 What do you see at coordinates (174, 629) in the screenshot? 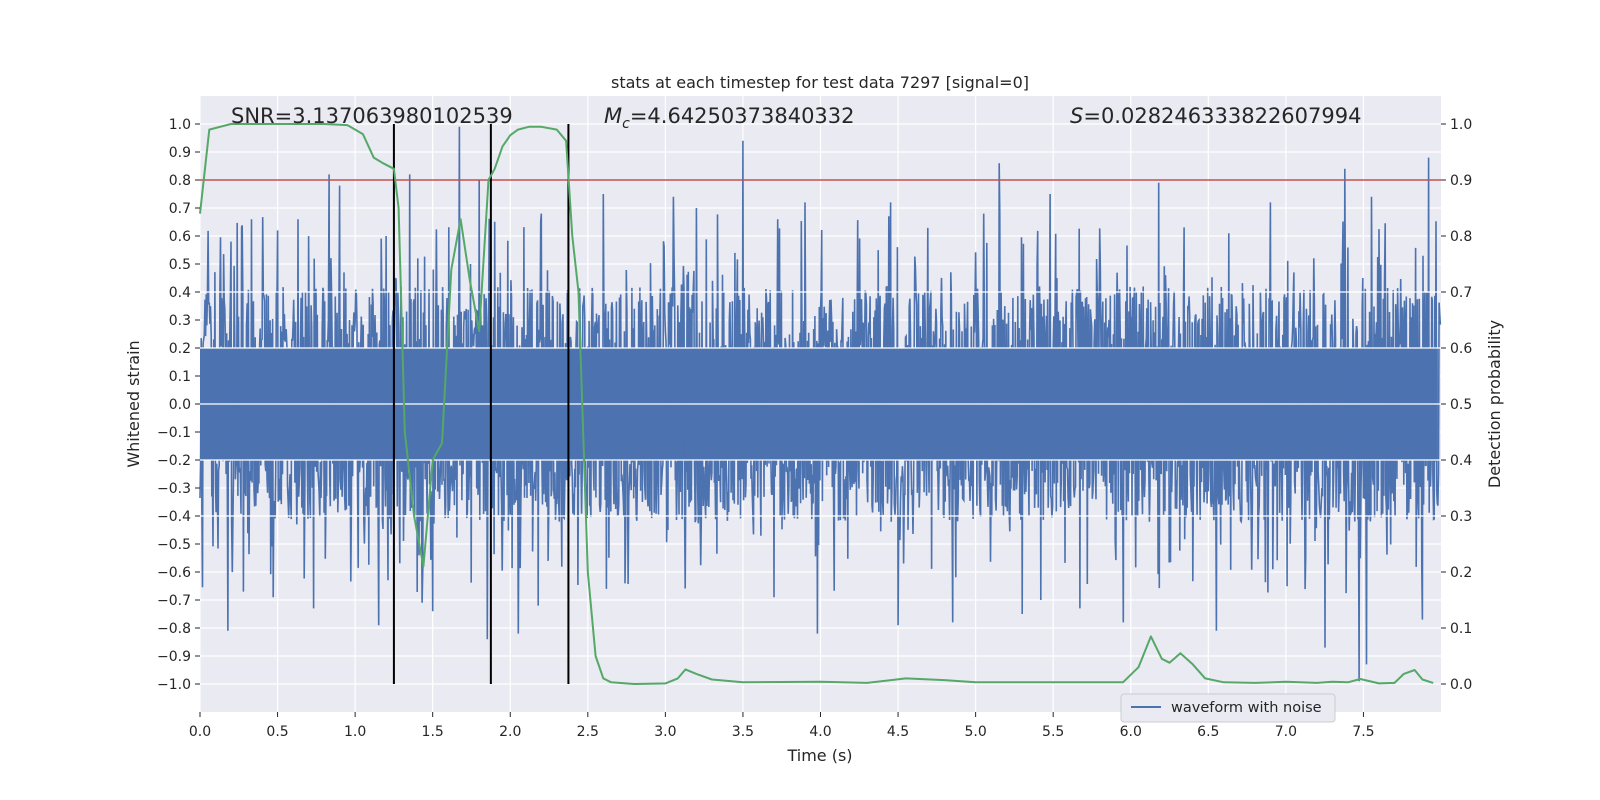
I see `y-tick-label: −0.8` at bounding box center [174, 629].